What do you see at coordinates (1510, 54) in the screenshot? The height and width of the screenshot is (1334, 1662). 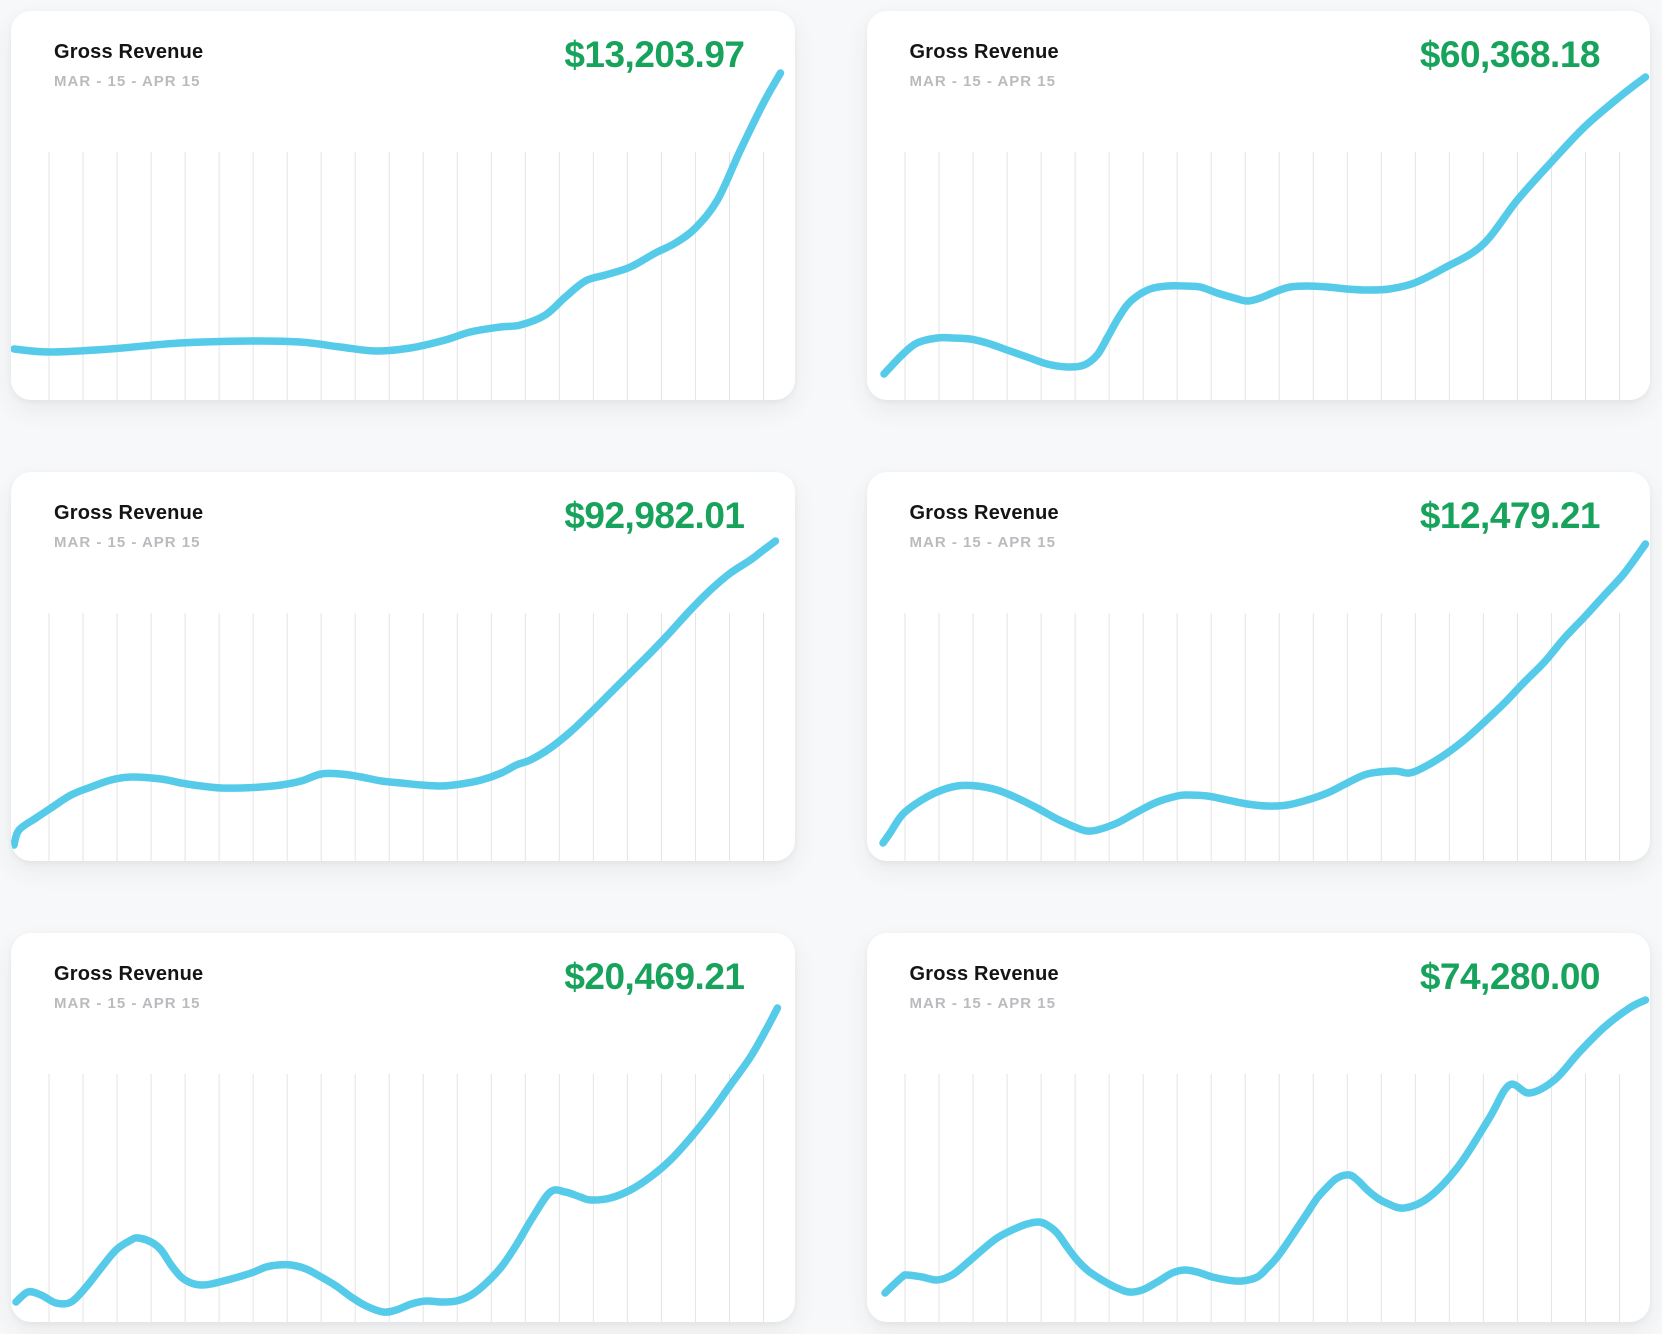 I see `card-total-amount: $60,368.18` at bounding box center [1510, 54].